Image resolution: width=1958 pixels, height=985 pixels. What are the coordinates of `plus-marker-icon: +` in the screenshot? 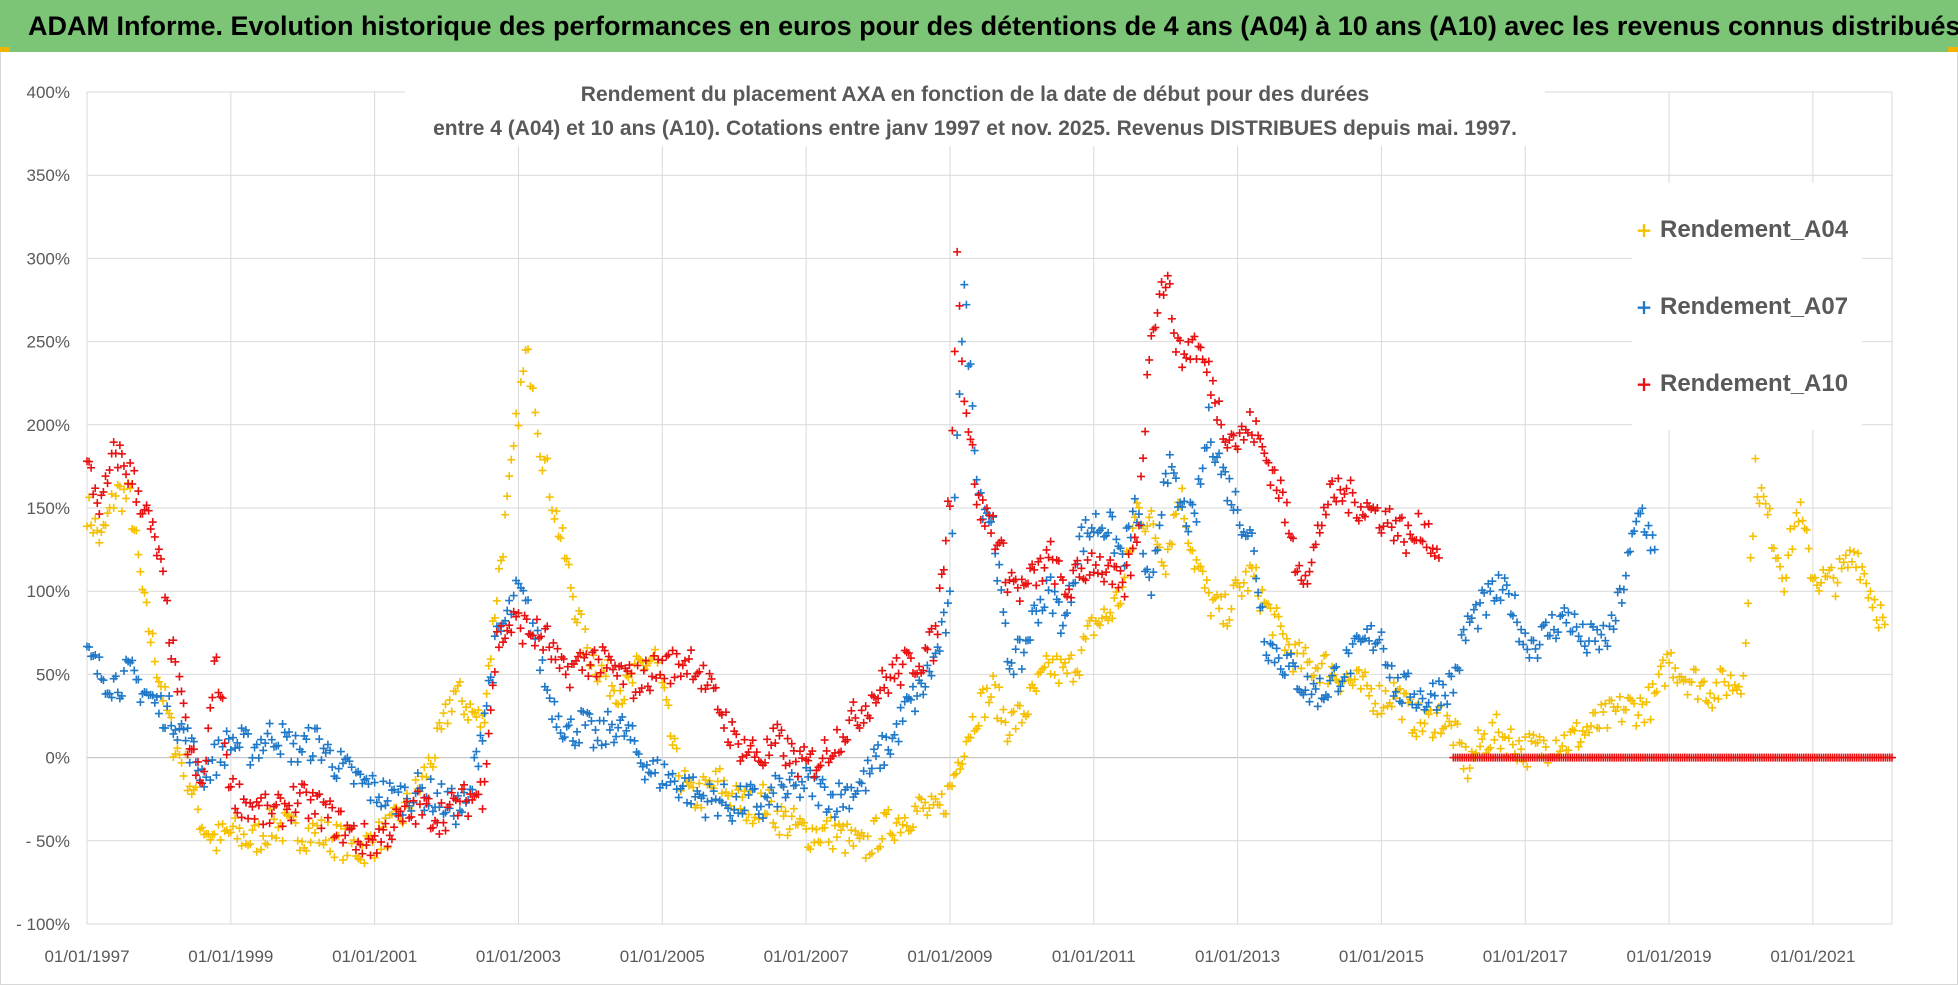 It's located at (1644, 383).